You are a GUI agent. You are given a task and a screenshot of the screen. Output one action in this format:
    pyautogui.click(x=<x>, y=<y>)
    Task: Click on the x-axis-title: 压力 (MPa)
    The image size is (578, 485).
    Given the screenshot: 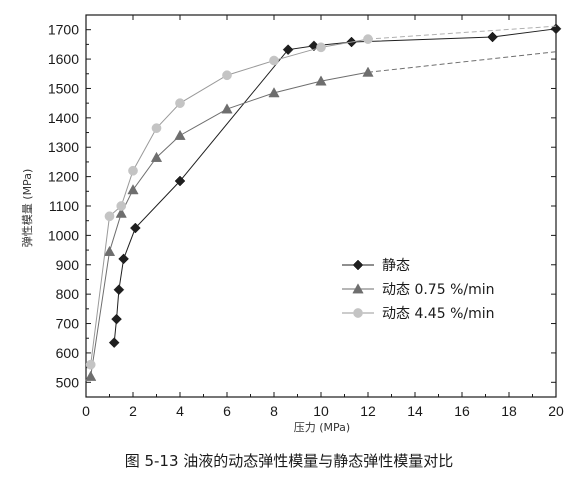 What is the action you would take?
    pyautogui.click(x=322, y=427)
    